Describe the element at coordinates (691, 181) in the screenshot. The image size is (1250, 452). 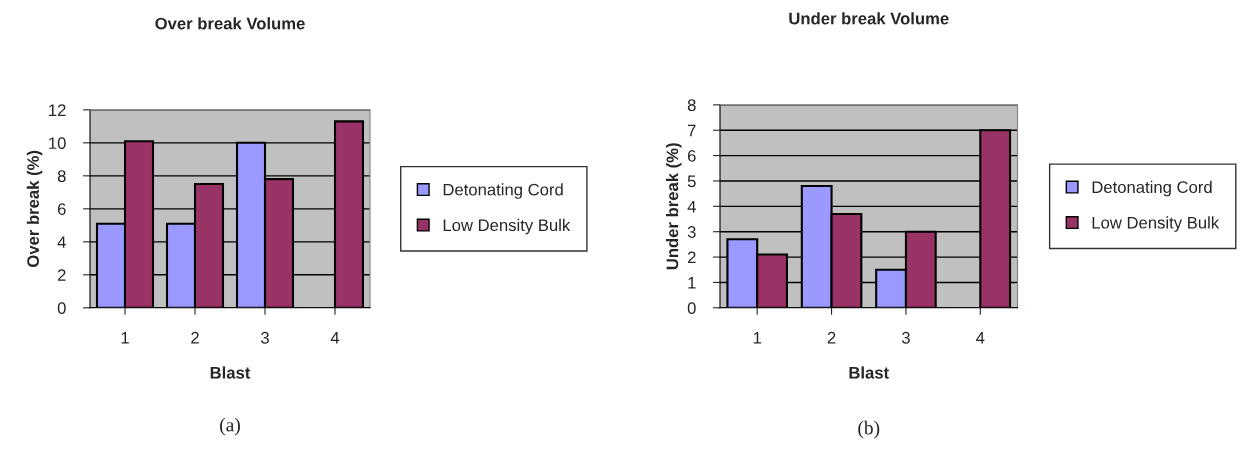
I see `y-tick-label: 5` at that location.